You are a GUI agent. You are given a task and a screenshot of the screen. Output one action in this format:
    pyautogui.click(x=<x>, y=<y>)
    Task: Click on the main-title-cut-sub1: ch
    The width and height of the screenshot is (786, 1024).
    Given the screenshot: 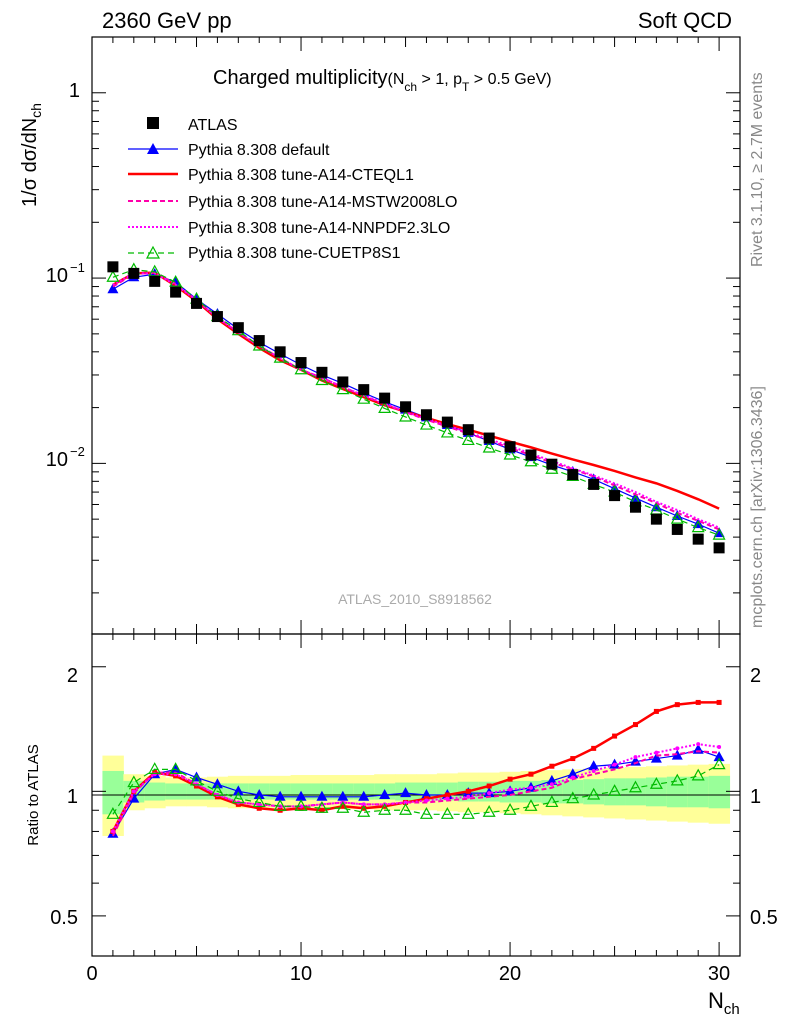 What is the action you would take?
    pyautogui.click(x=410, y=87)
    